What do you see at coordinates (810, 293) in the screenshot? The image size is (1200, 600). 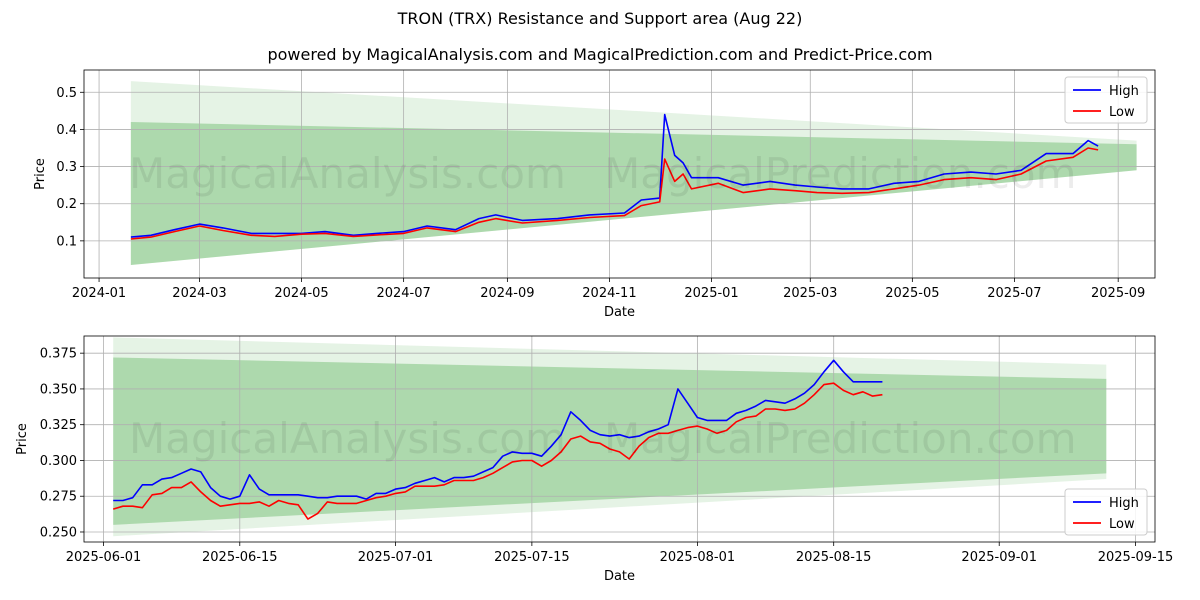 I see `x-tick-label: 2025-03` at bounding box center [810, 293].